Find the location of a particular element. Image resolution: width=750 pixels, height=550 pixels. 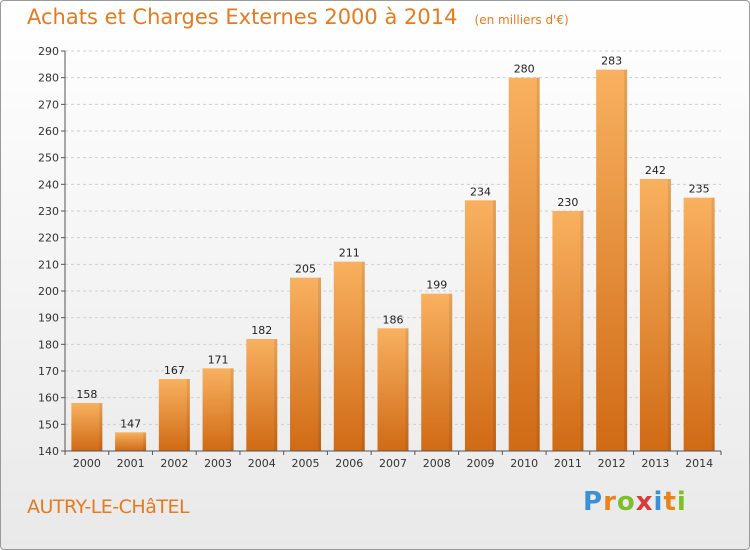

chart-title: Achats et Charges Externes 2000 à 2014 is located at coordinates (242, 17).